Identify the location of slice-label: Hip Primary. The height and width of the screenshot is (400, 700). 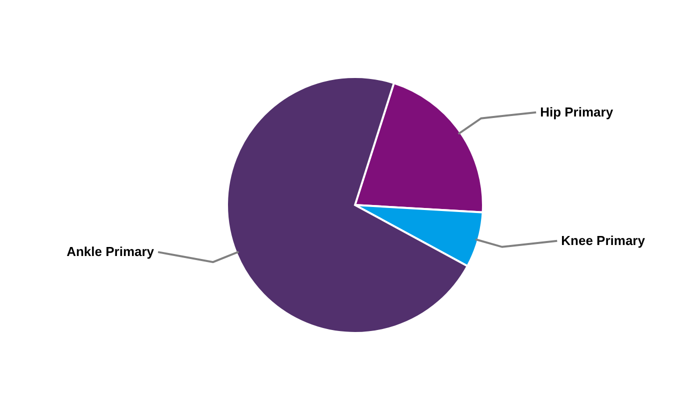
(577, 112).